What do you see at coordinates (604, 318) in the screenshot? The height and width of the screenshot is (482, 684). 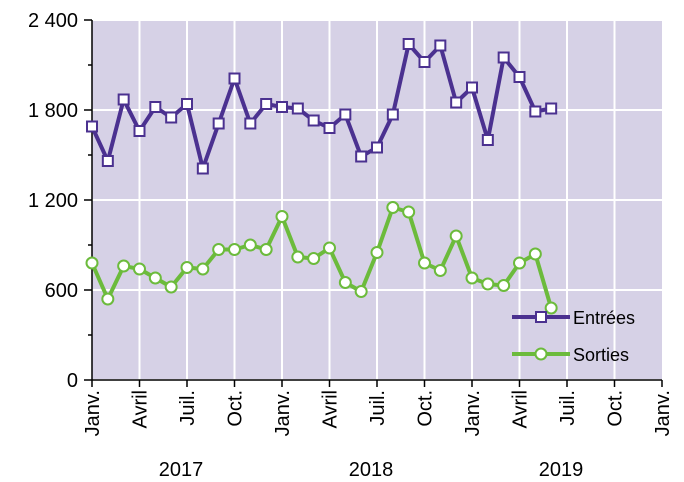 I see `legend-label: Entrées` at bounding box center [604, 318].